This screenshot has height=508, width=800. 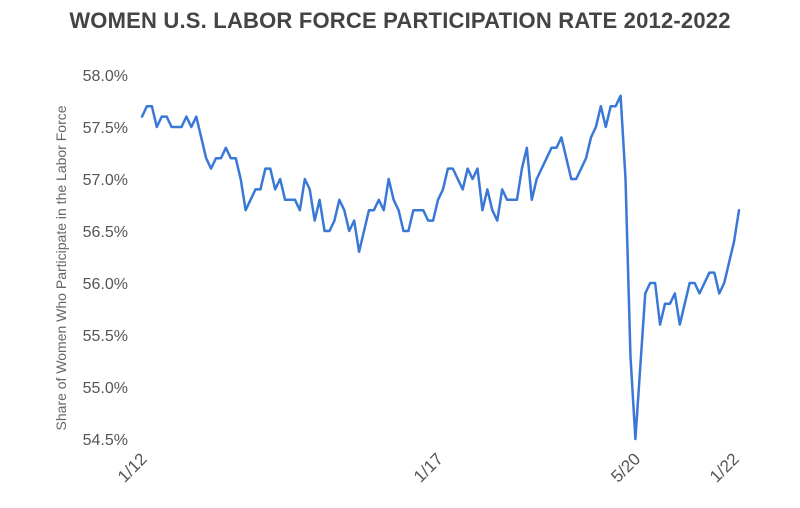 I want to click on x-tick-label: 1/12, so click(x=132, y=467).